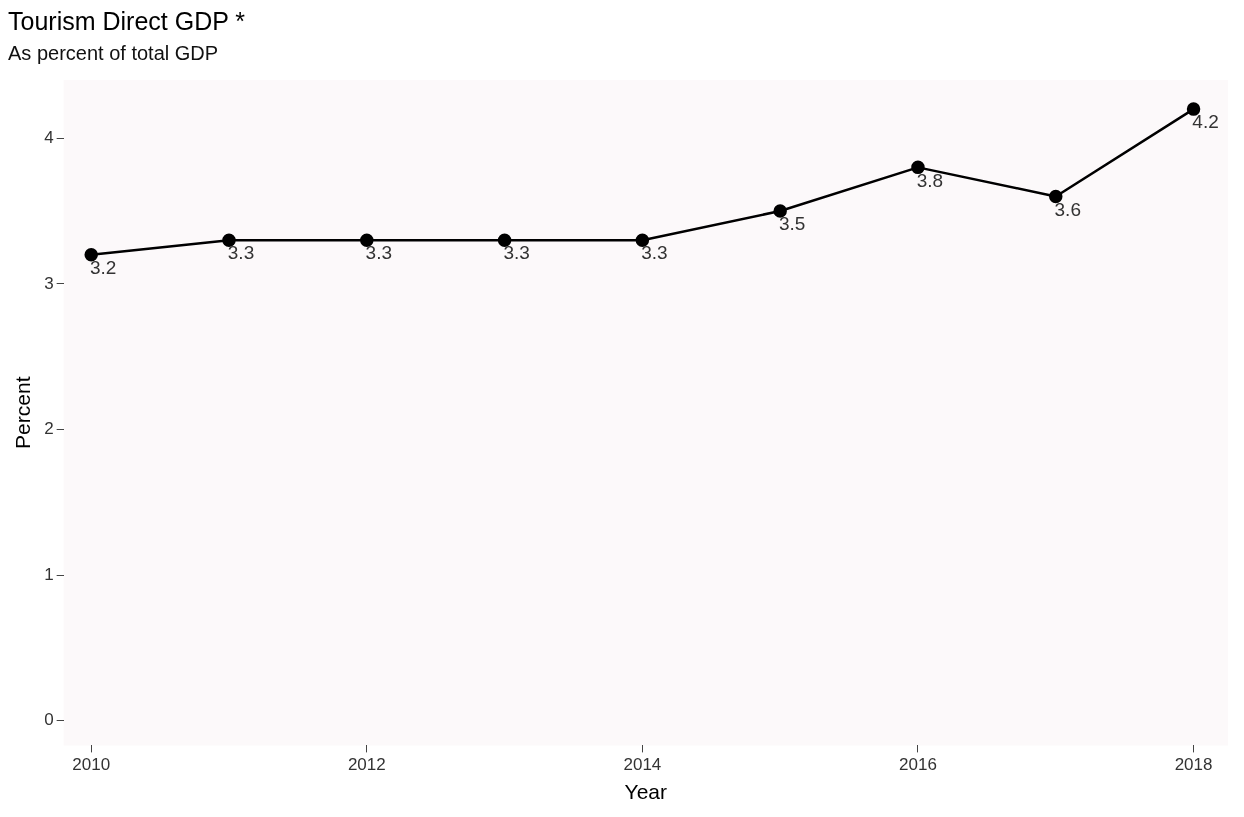 This screenshot has height=817, width=1244. What do you see at coordinates (1193, 765) in the screenshot?
I see `x-tick-label: 2018` at bounding box center [1193, 765].